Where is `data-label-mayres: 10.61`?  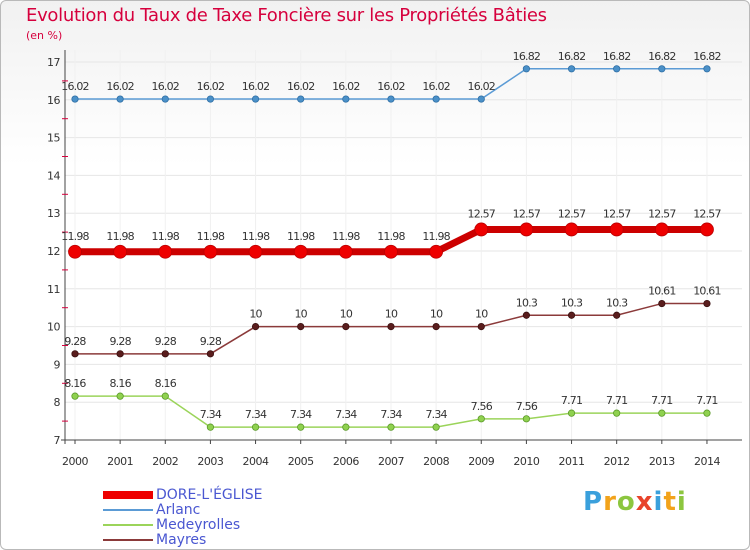 data-label-mayres: 10.61 is located at coordinates (707, 291).